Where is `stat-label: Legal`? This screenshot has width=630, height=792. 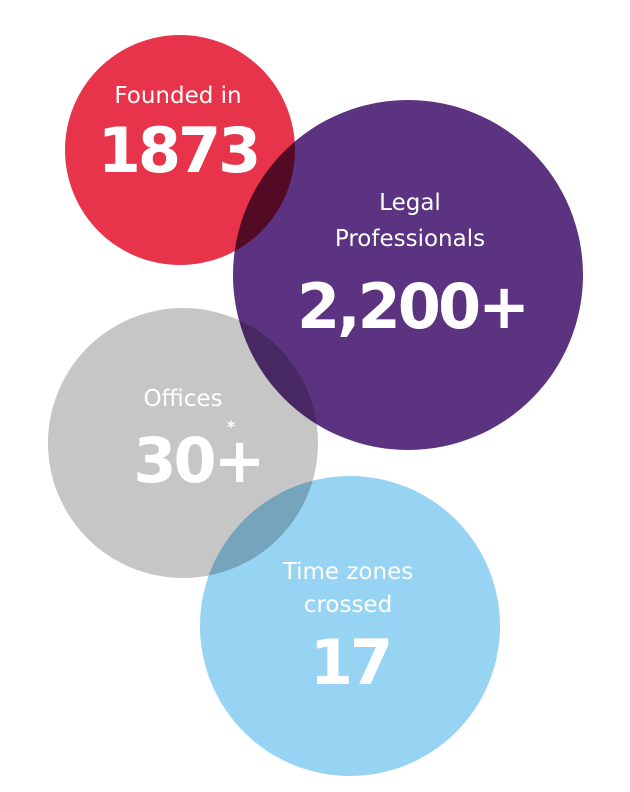 stat-label: Legal is located at coordinates (410, 203).